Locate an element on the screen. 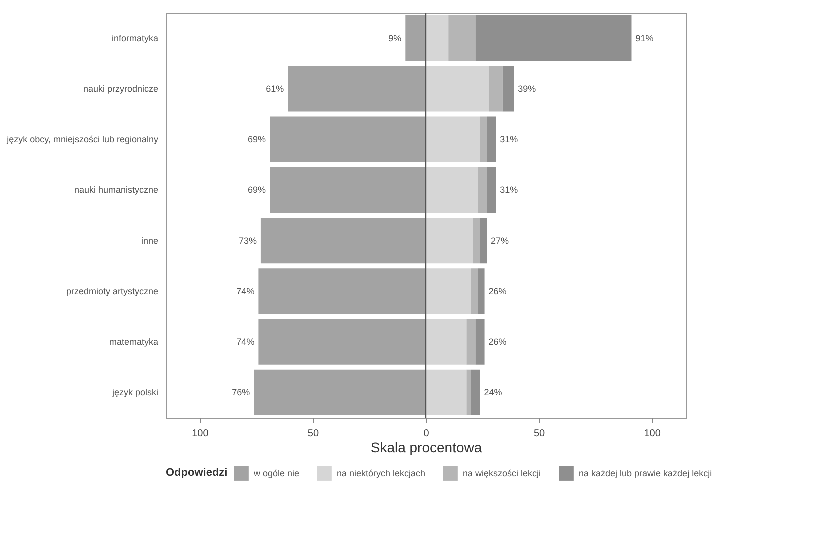  annotation: 73% is located at coordinates (247, 241).